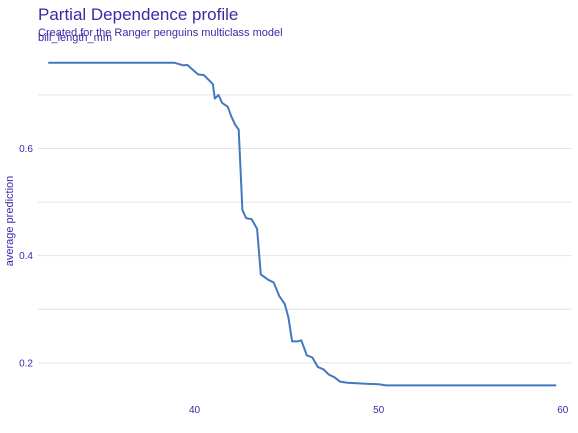  I want to click on chart-title: Partial Dependence profile, so click(138, 14).